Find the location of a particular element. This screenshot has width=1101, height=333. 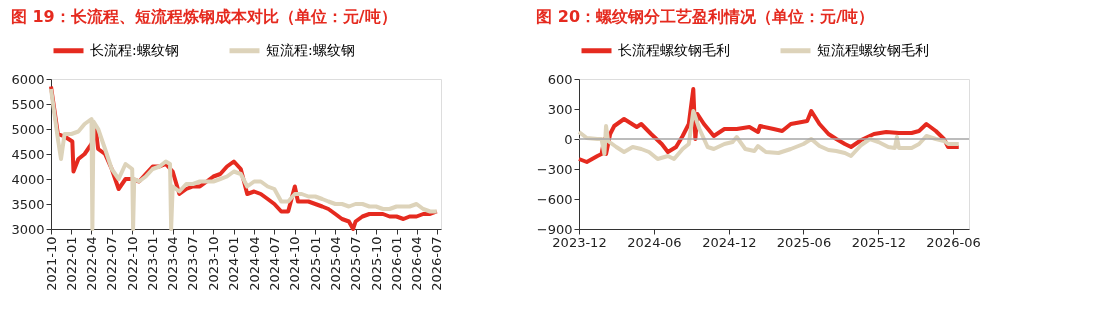

x-tick-label: 2026-01 is located at coordinates (396, 263).